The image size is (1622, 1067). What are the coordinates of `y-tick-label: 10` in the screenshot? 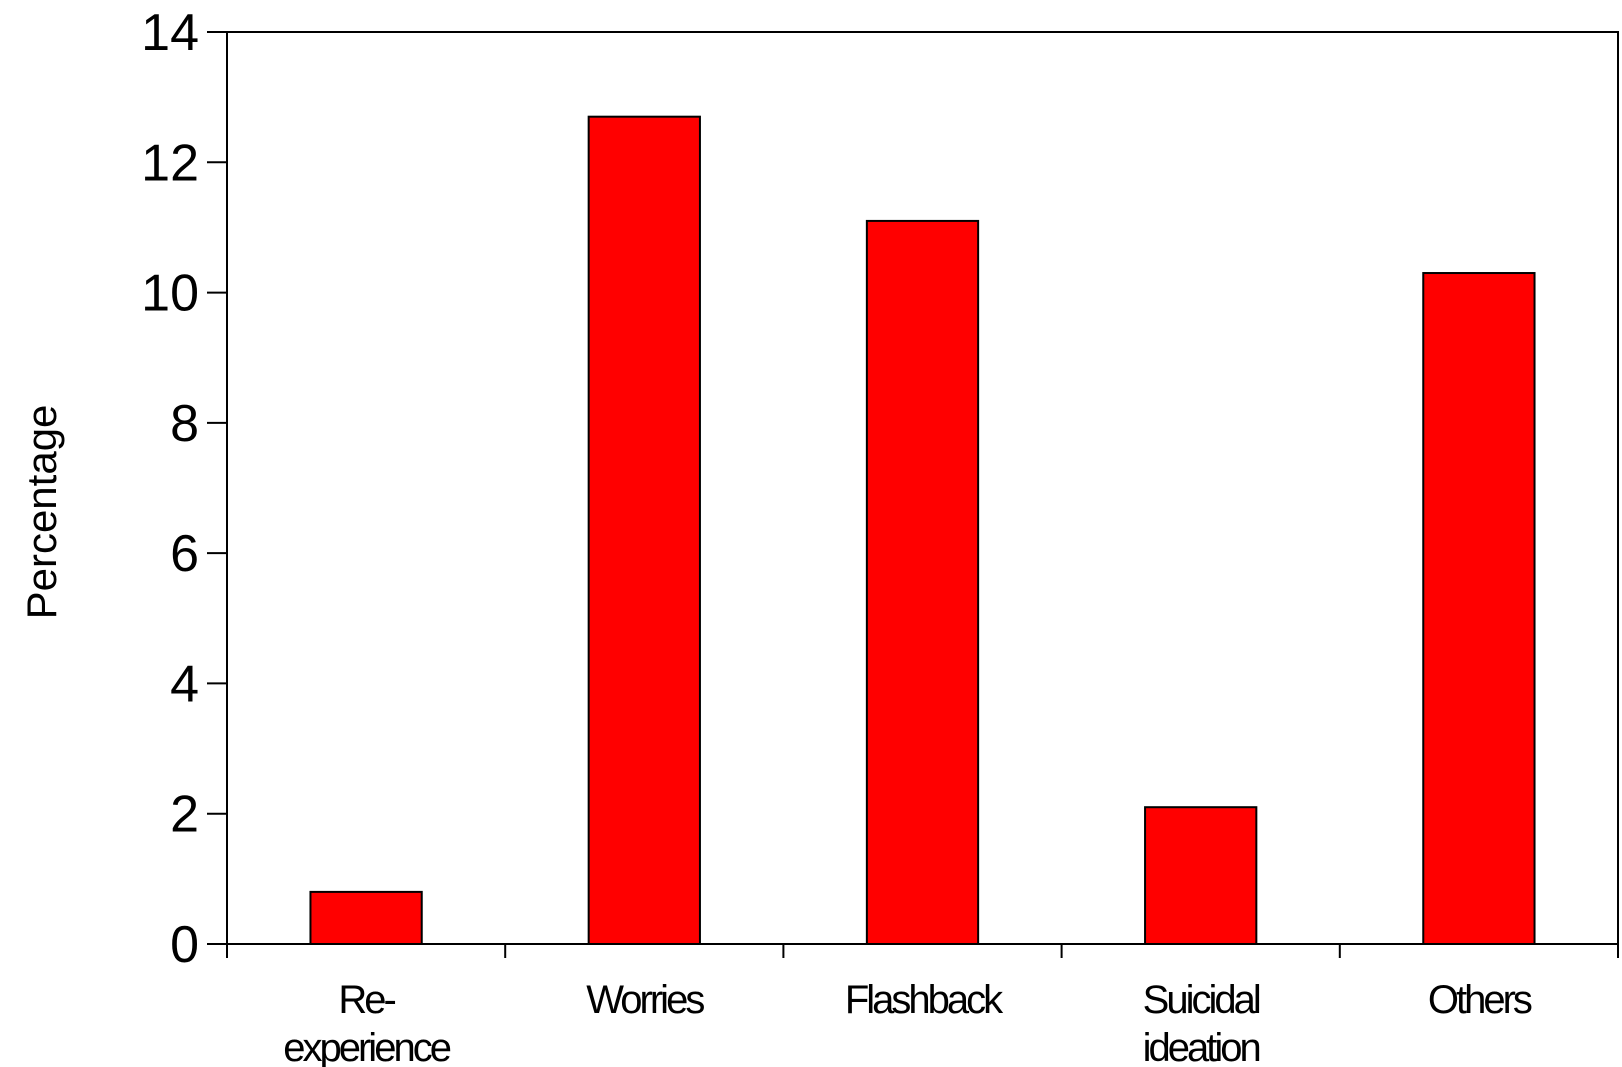 It's located at (170, 294).